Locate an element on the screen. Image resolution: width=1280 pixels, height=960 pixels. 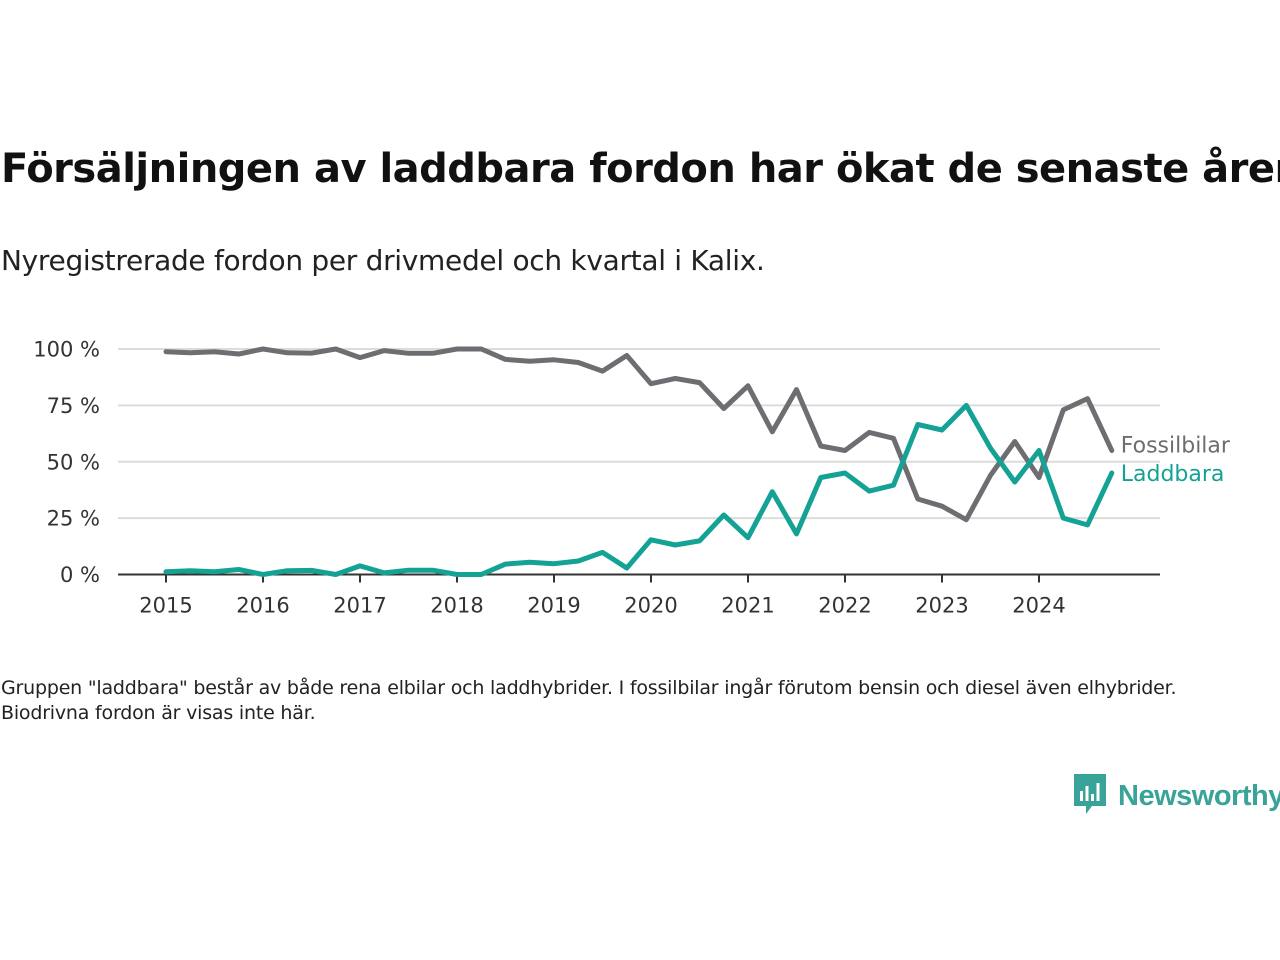
y-tick-label: 75 % is located at coordinates (73, 406).